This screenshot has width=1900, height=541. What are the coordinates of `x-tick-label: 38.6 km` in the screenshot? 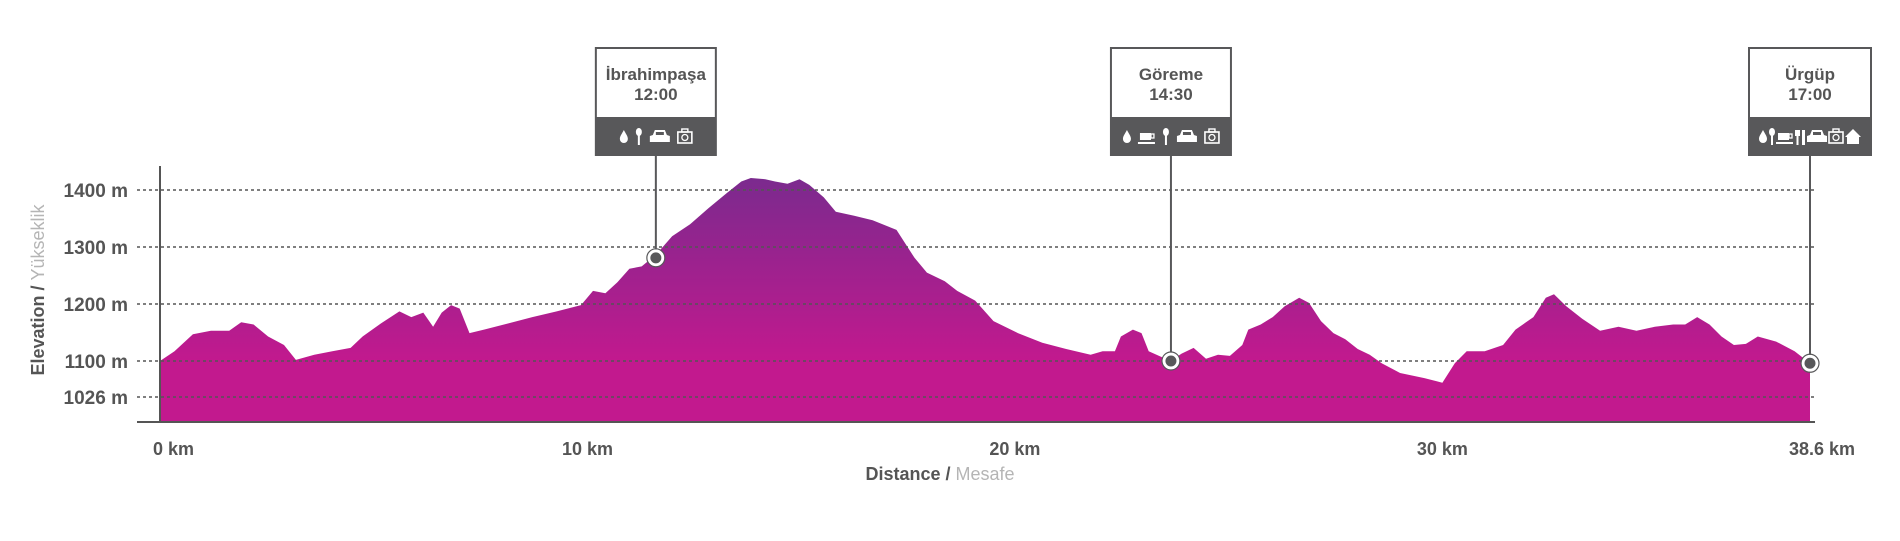 It's located at (1822, 449).